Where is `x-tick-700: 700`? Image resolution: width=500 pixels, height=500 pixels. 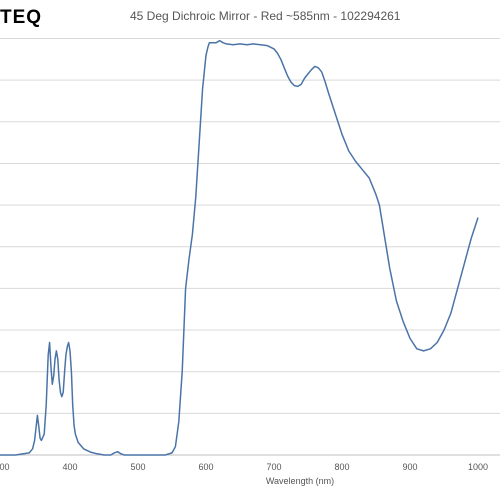
x-tick-700: 700 is located at coordinates (273, 467).